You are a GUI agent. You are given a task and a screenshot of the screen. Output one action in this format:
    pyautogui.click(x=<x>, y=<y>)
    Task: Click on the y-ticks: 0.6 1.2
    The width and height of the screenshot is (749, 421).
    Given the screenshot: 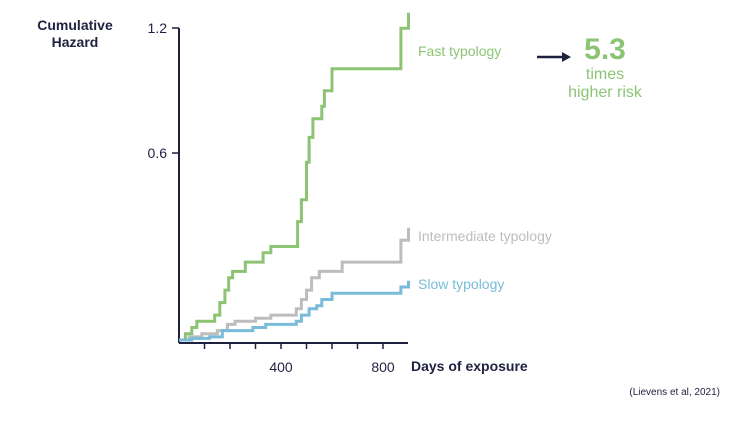 What is the action you would take?
    pyautogui.click(x=163, y=90)
    